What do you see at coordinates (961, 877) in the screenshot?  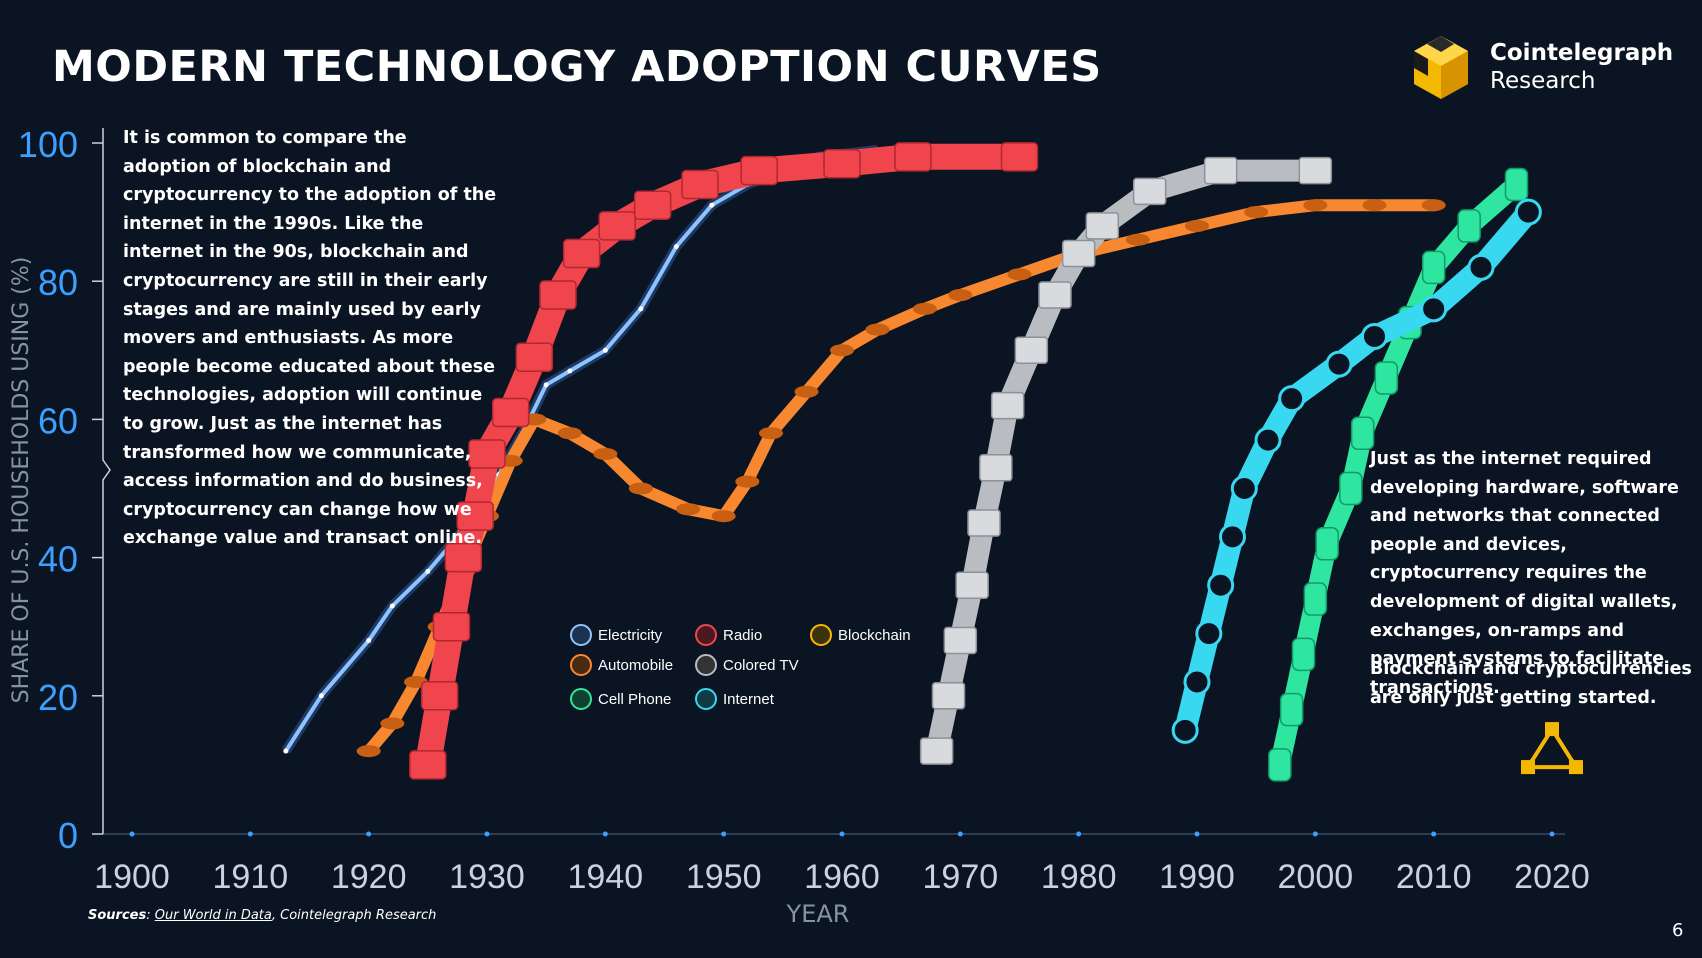 I see `x-tick-label: 1970` at bounding box center [961, 877].